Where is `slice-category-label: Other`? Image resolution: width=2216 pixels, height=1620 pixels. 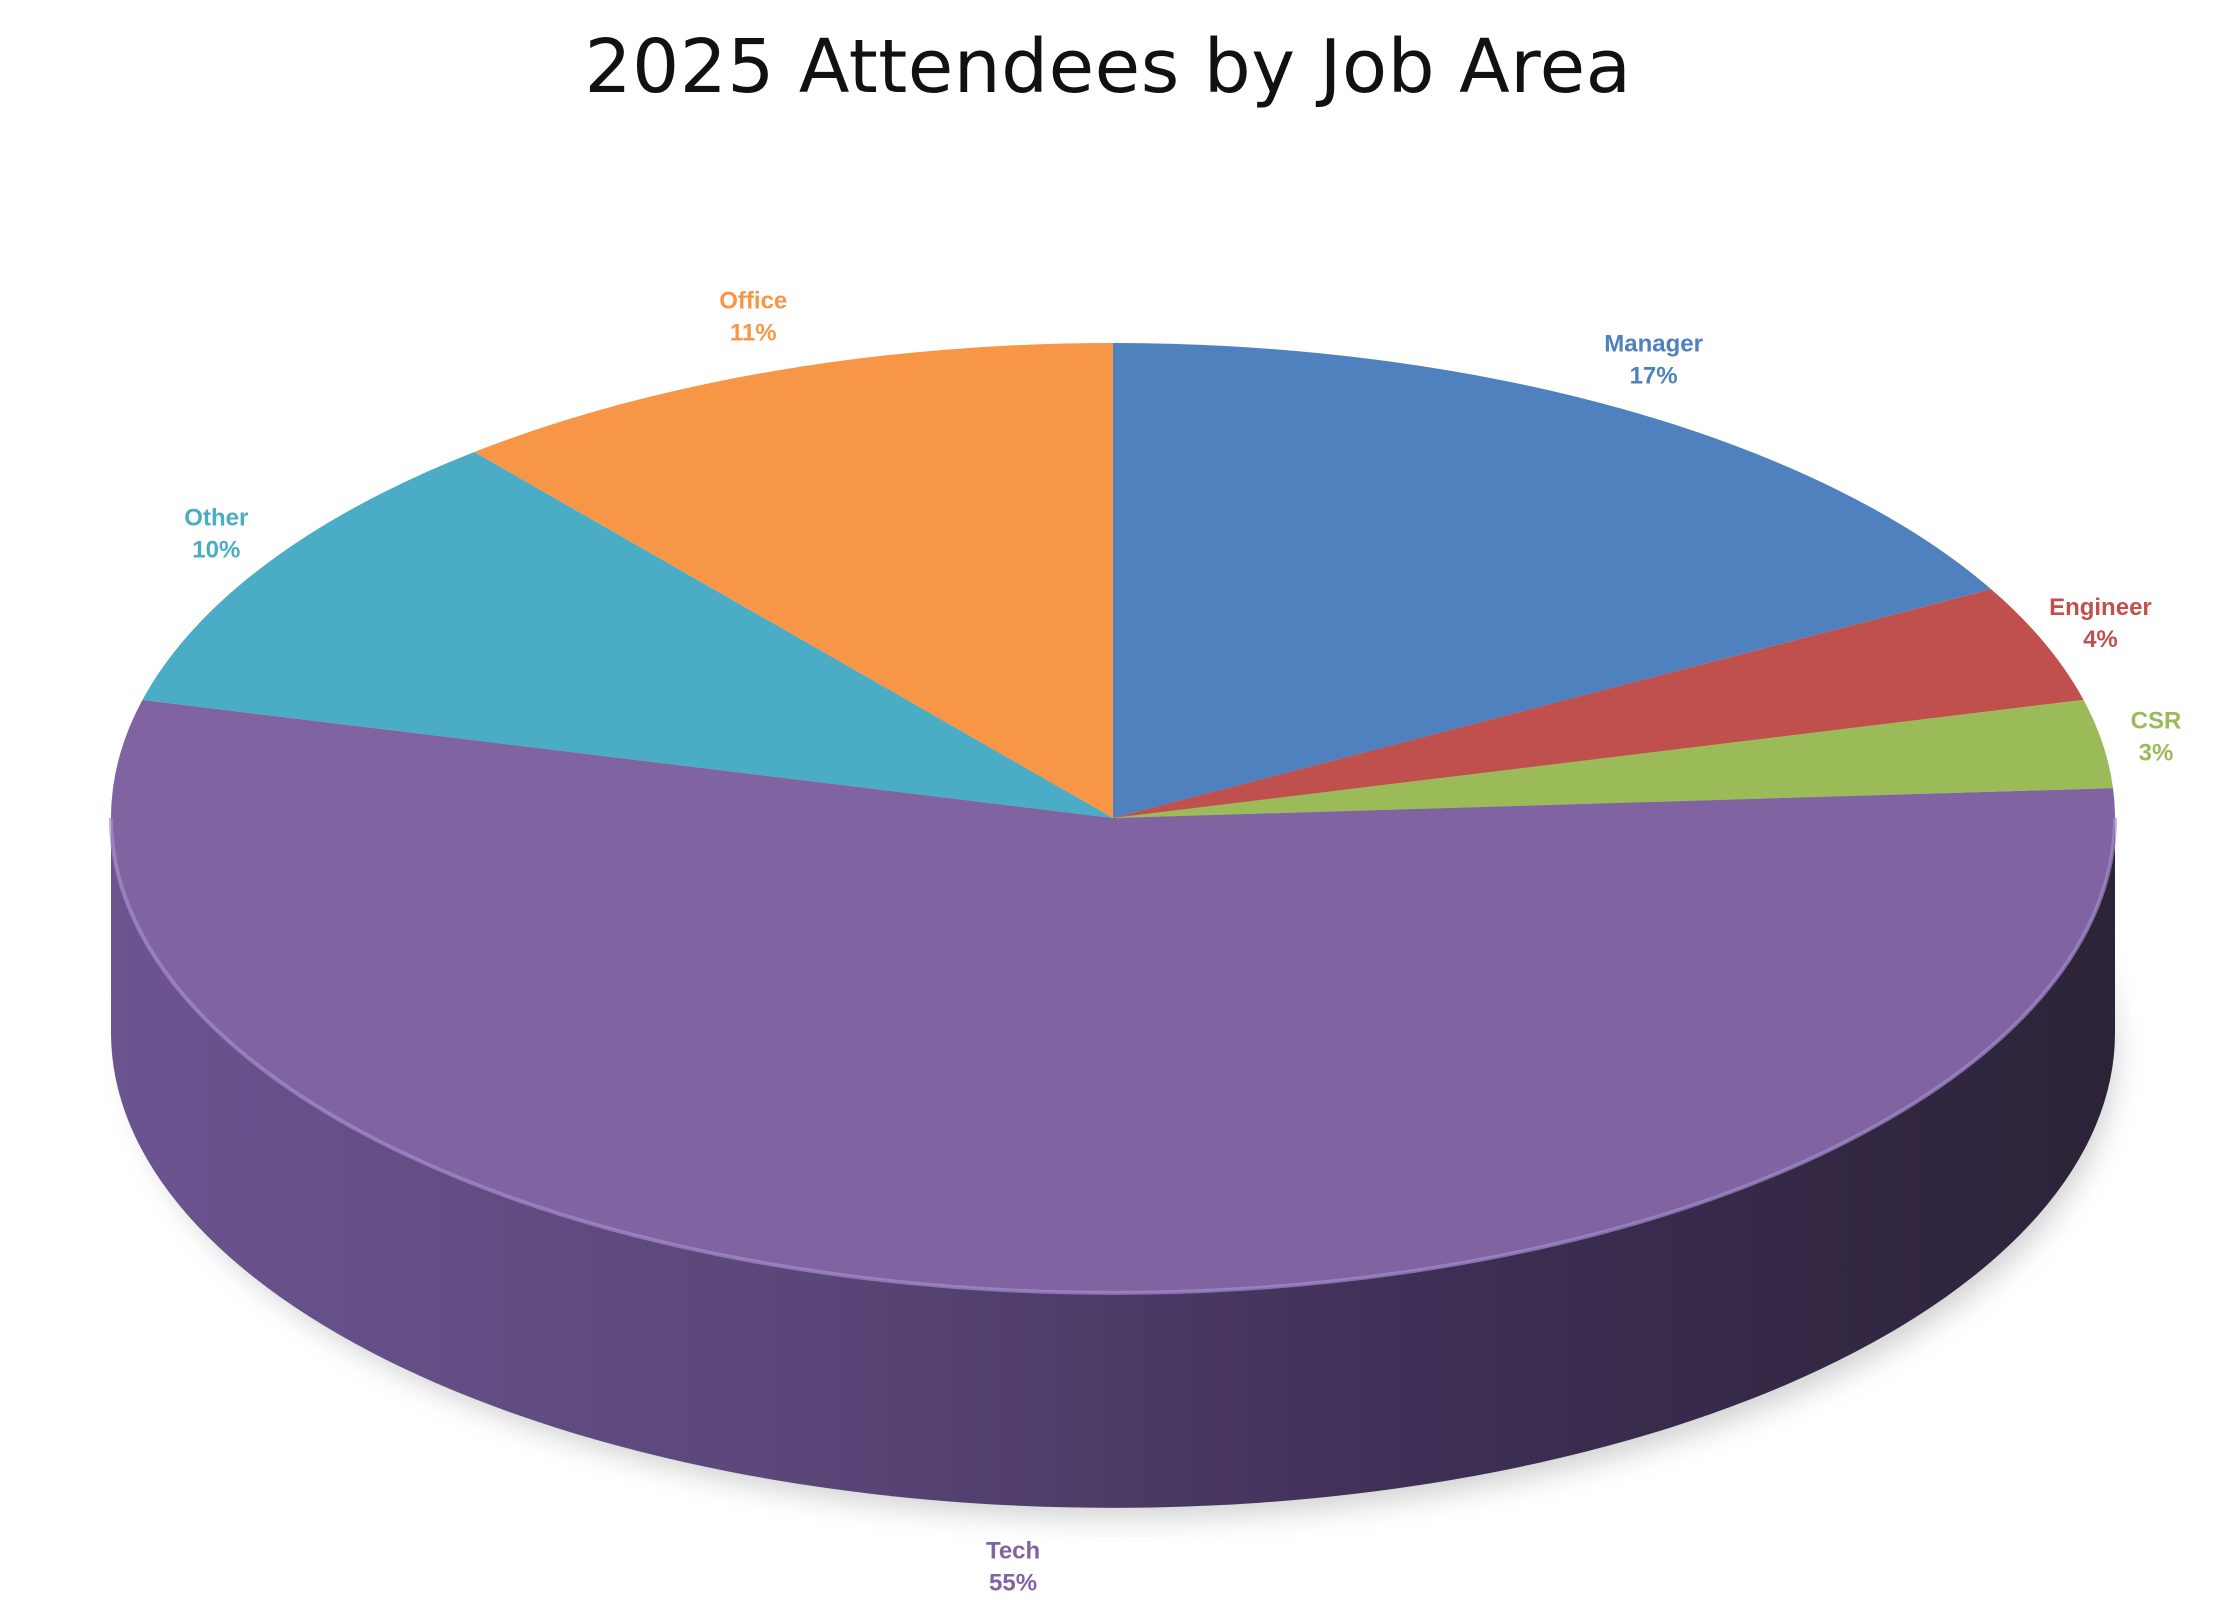
slice-category-label: Other is located at coordinates (216, 517).